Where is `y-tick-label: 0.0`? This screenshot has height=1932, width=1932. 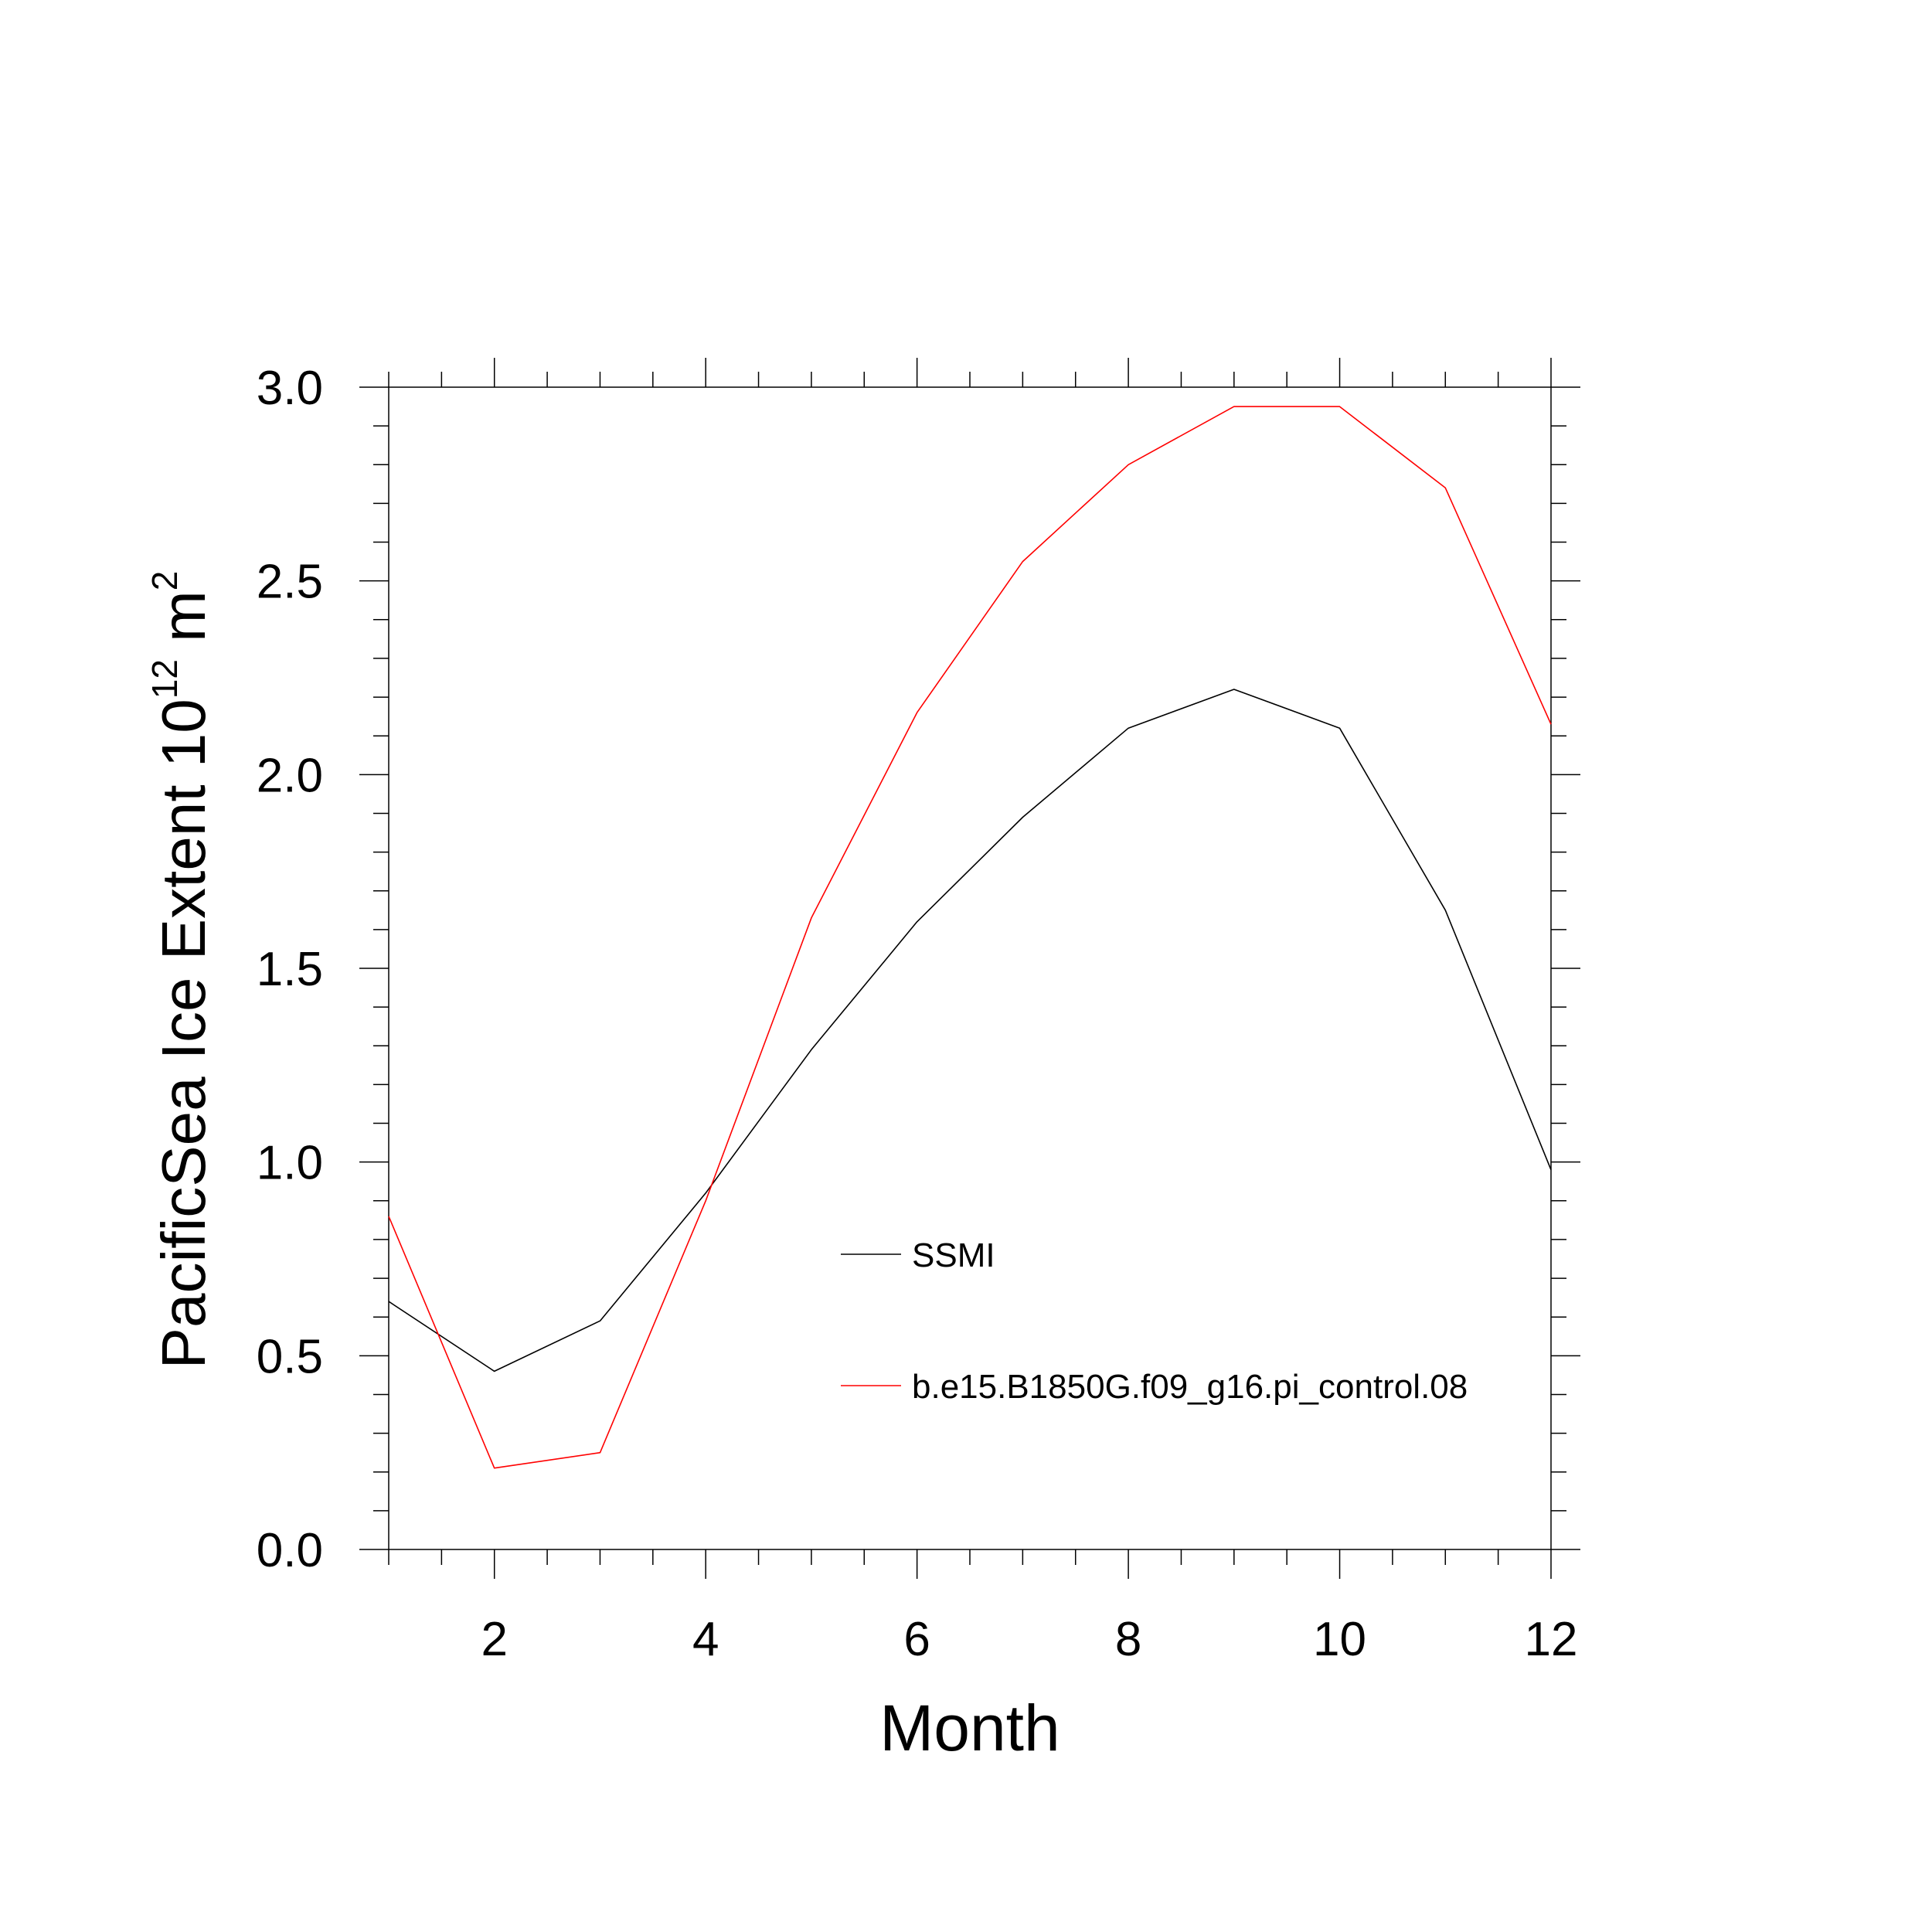 y-tick-label: 0.0 is located at coordinates (290, 1551).